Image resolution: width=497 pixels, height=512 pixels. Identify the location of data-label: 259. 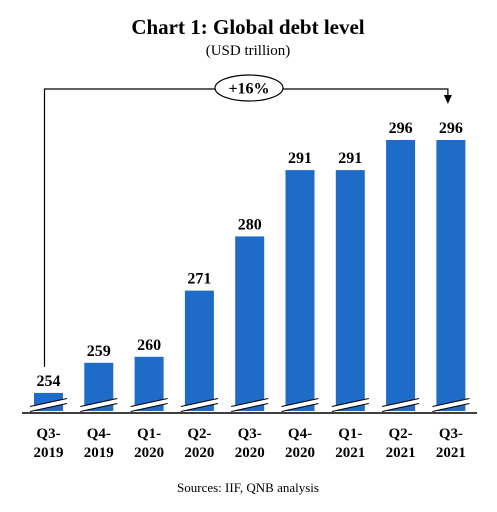
(99, 351).